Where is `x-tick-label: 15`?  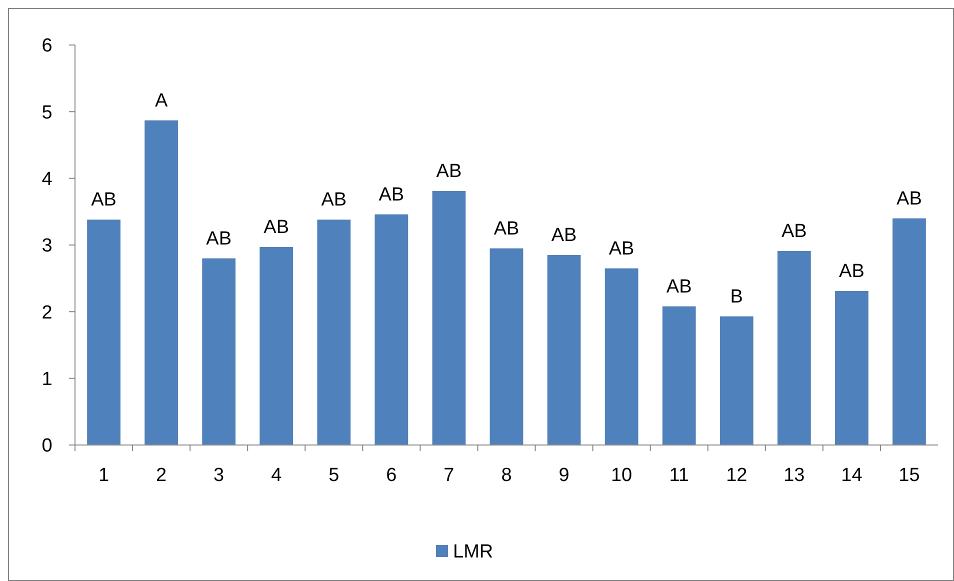 x-tick-label: 15 is located at coordinates (909, 475).